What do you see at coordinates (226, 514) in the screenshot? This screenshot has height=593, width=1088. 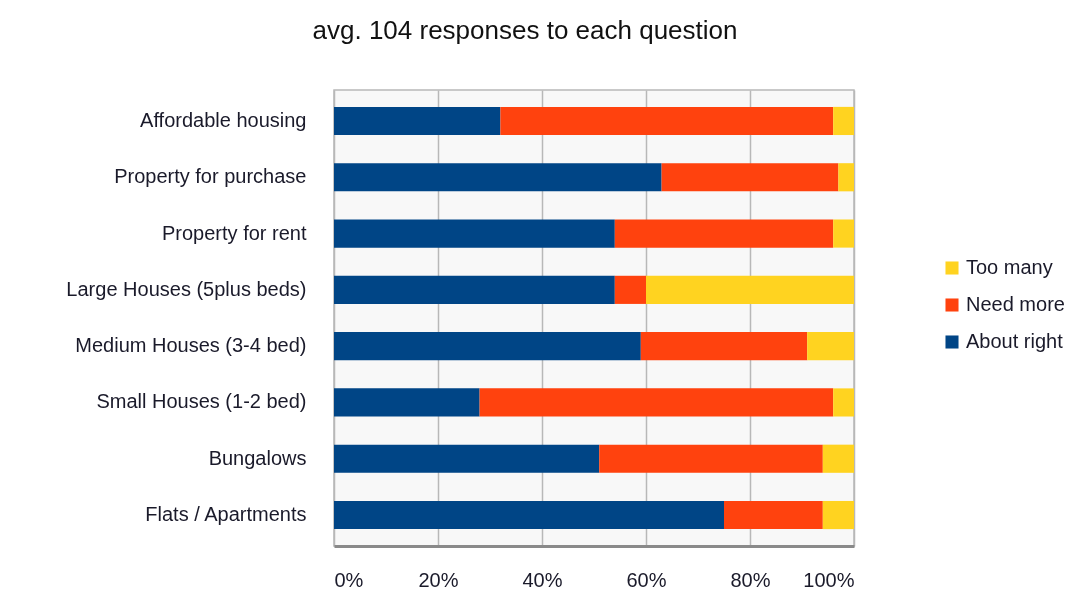 I see `y-tick-label: Flats / Apartments` at bounding box center [226, 514].